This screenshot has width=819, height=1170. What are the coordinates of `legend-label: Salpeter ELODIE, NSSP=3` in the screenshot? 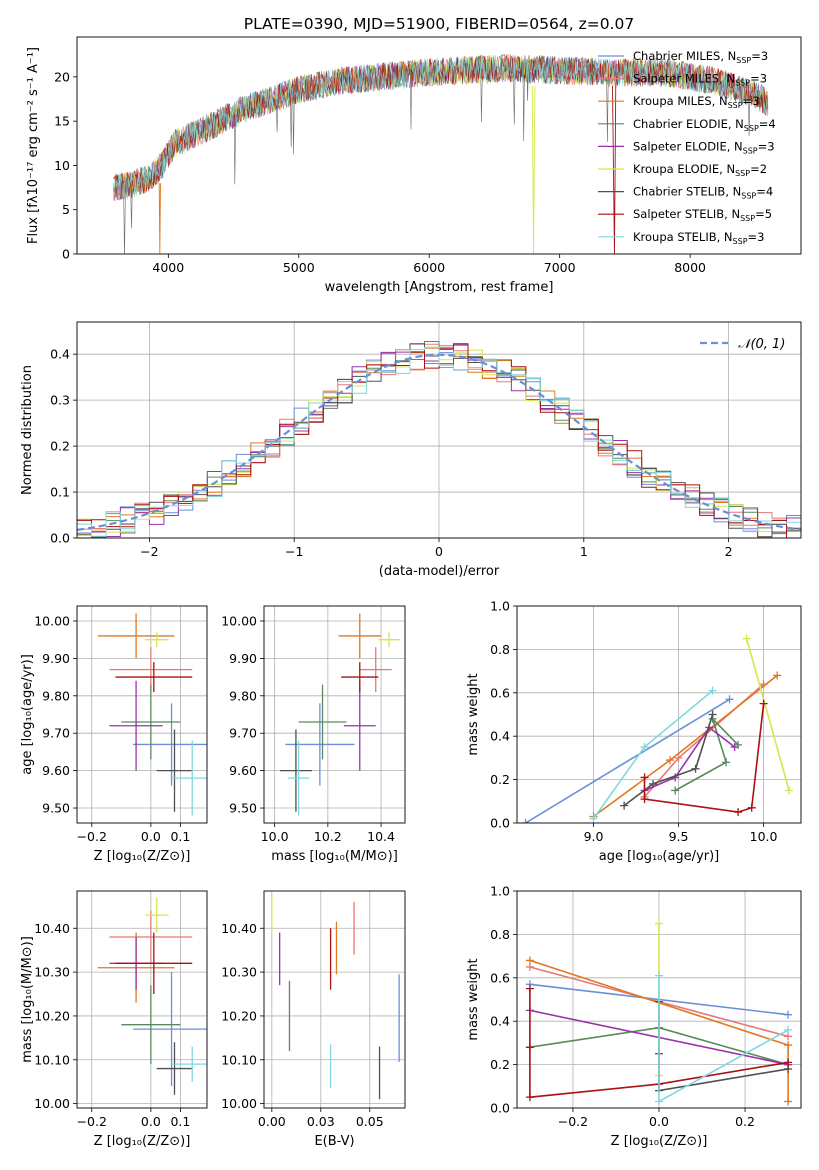 It's located at (704, 147).